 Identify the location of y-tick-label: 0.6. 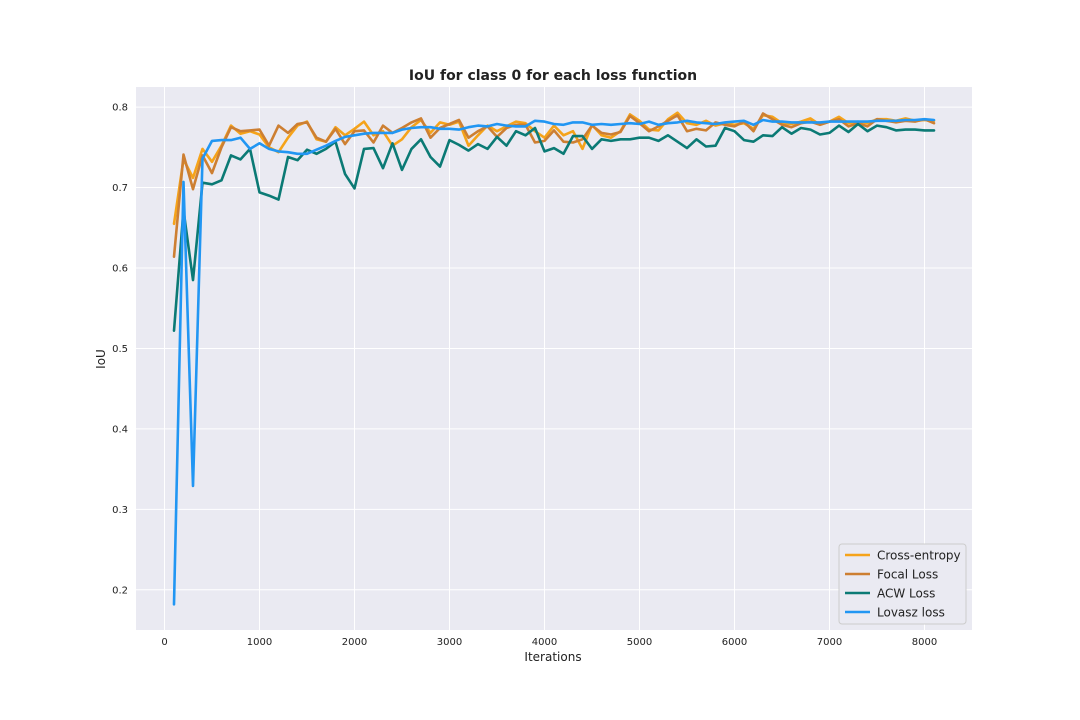
(120, 269).